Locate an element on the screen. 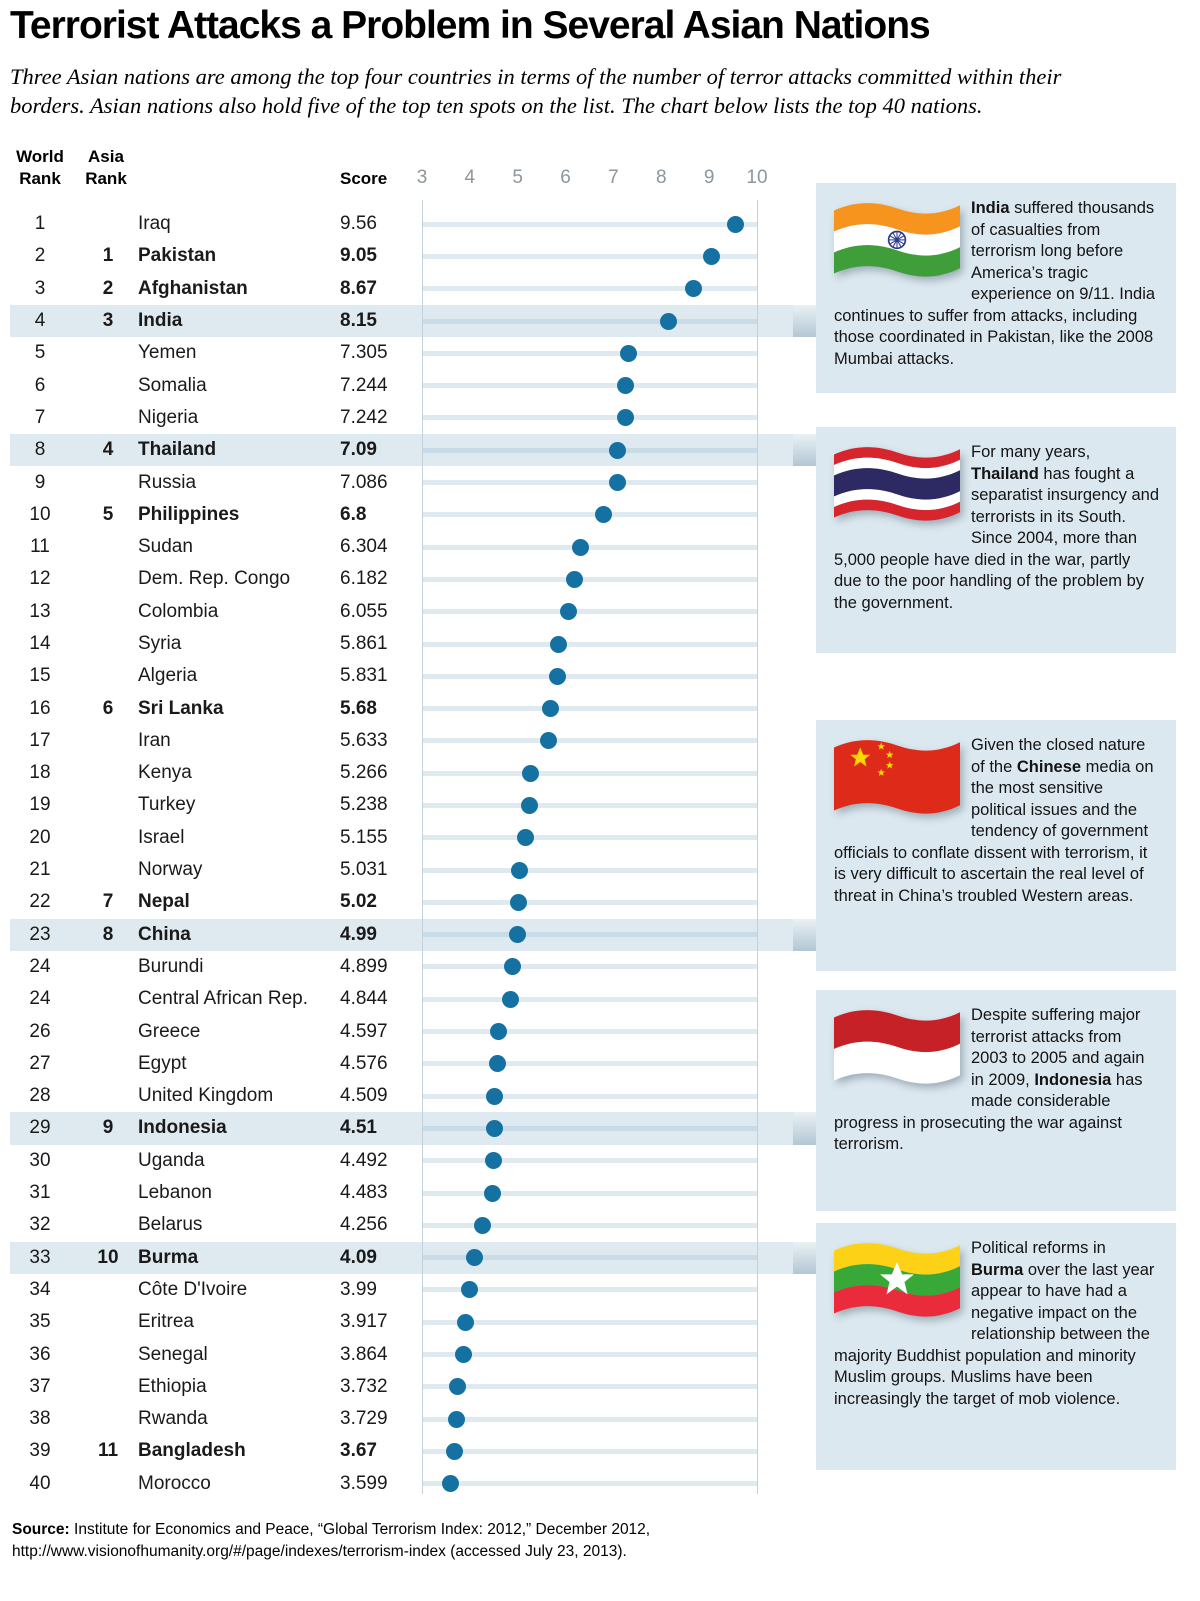 This screenshot has height=1601, width=1200. table-row: 4 3 India 8.15 is located at coordinates (413, 321).